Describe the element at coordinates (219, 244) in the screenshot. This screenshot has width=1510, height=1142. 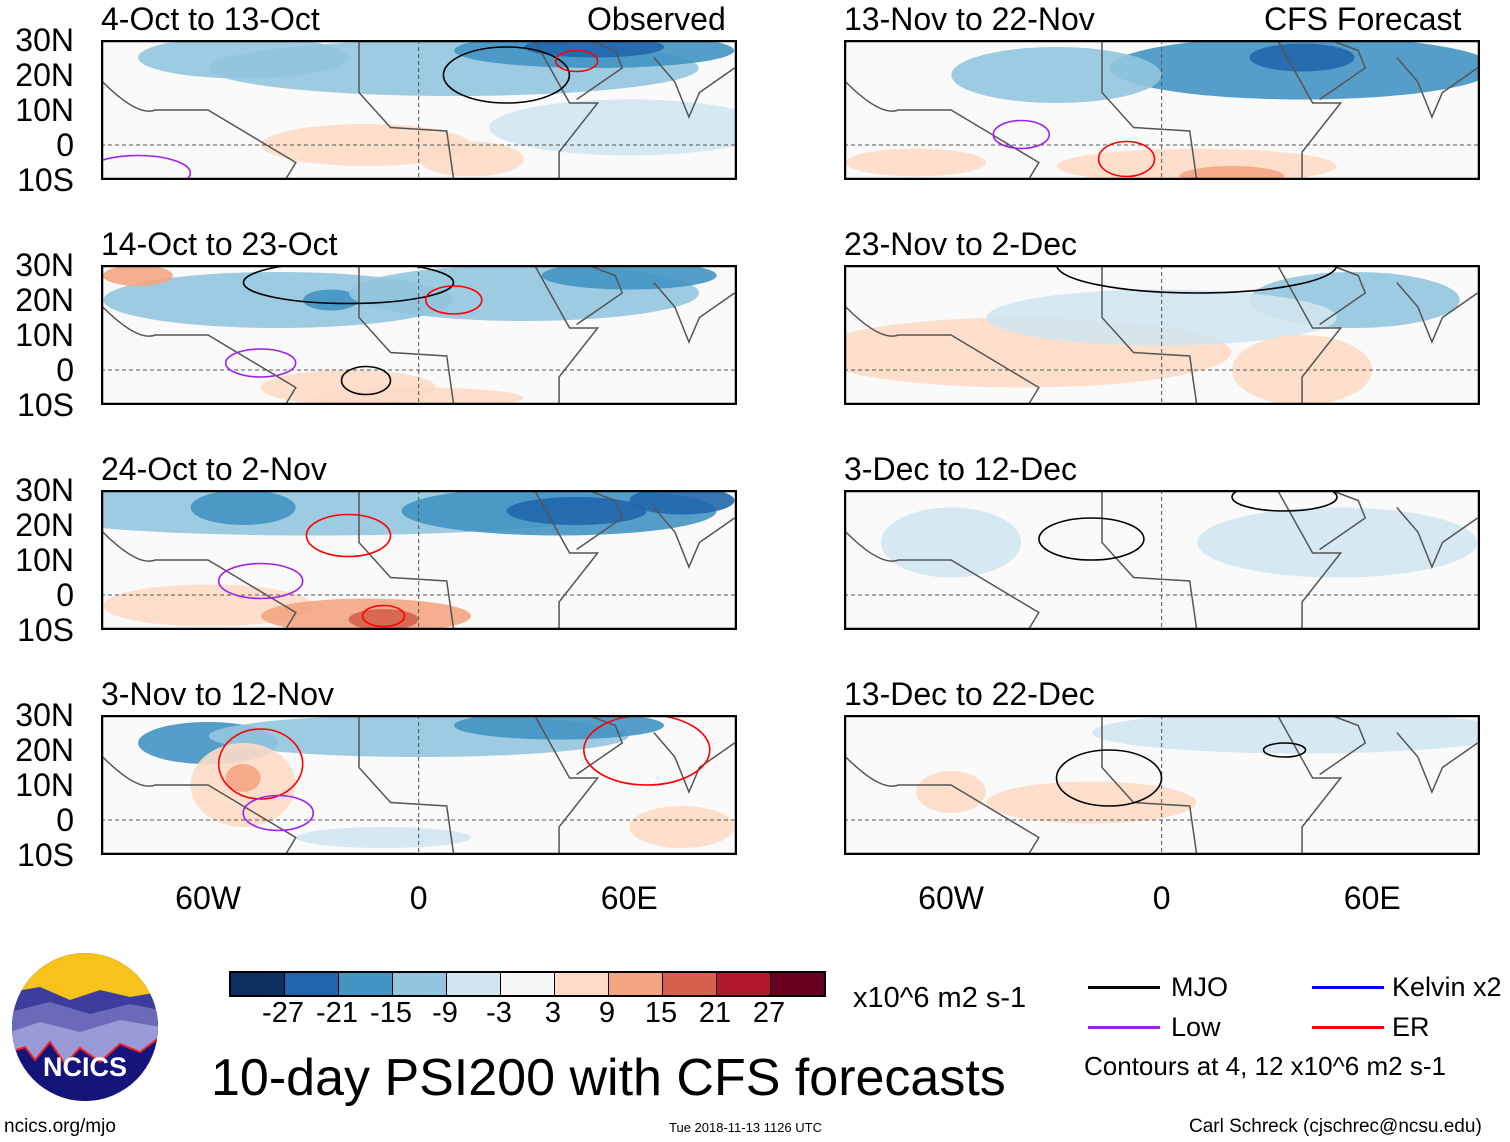
I see `panel-title: 14-Oct to 23-Oct` at that location.